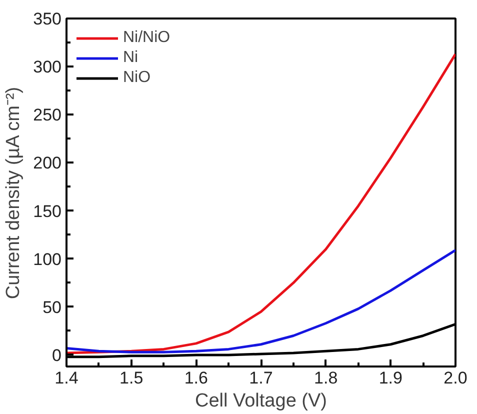 This screenshot has height=414, width=477. What do you see at coordinates (137, 78) in the screenshot?
I see `legend-label: NiO` at bounding box center [137, 78].